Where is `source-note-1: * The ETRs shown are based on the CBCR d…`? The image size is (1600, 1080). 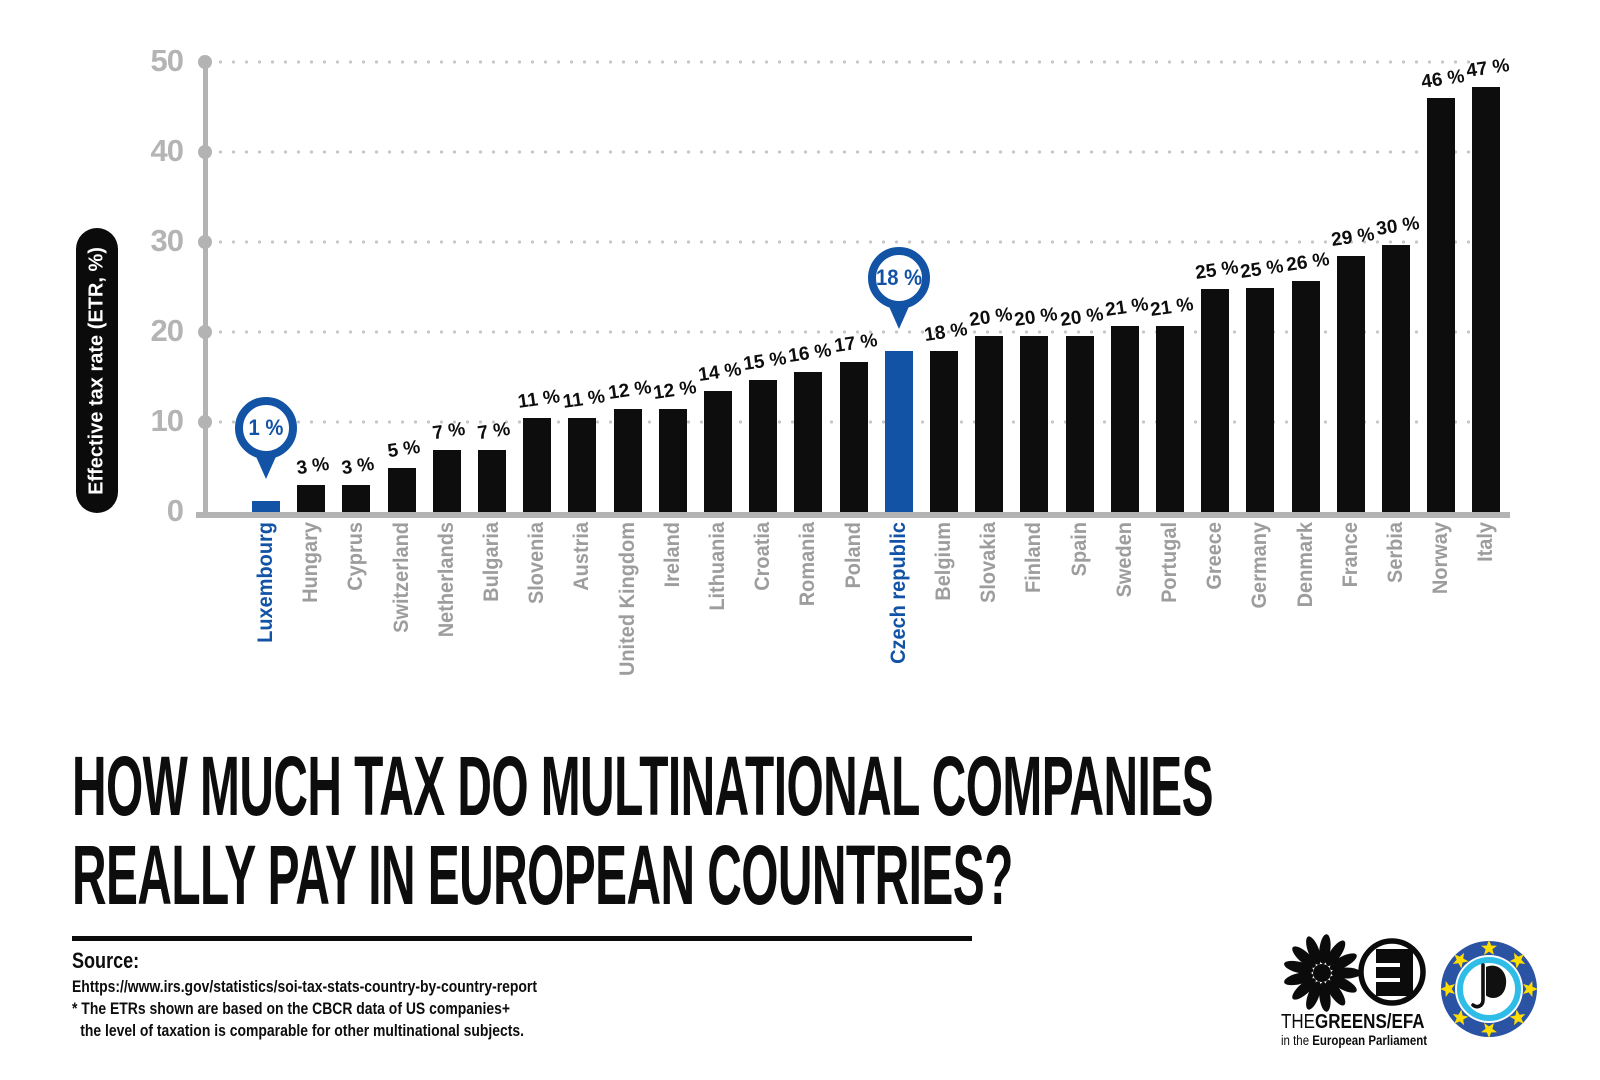 source-note-1: * The ETRs shown are based on the CBCR d… is located at coordinates (291, 1008).